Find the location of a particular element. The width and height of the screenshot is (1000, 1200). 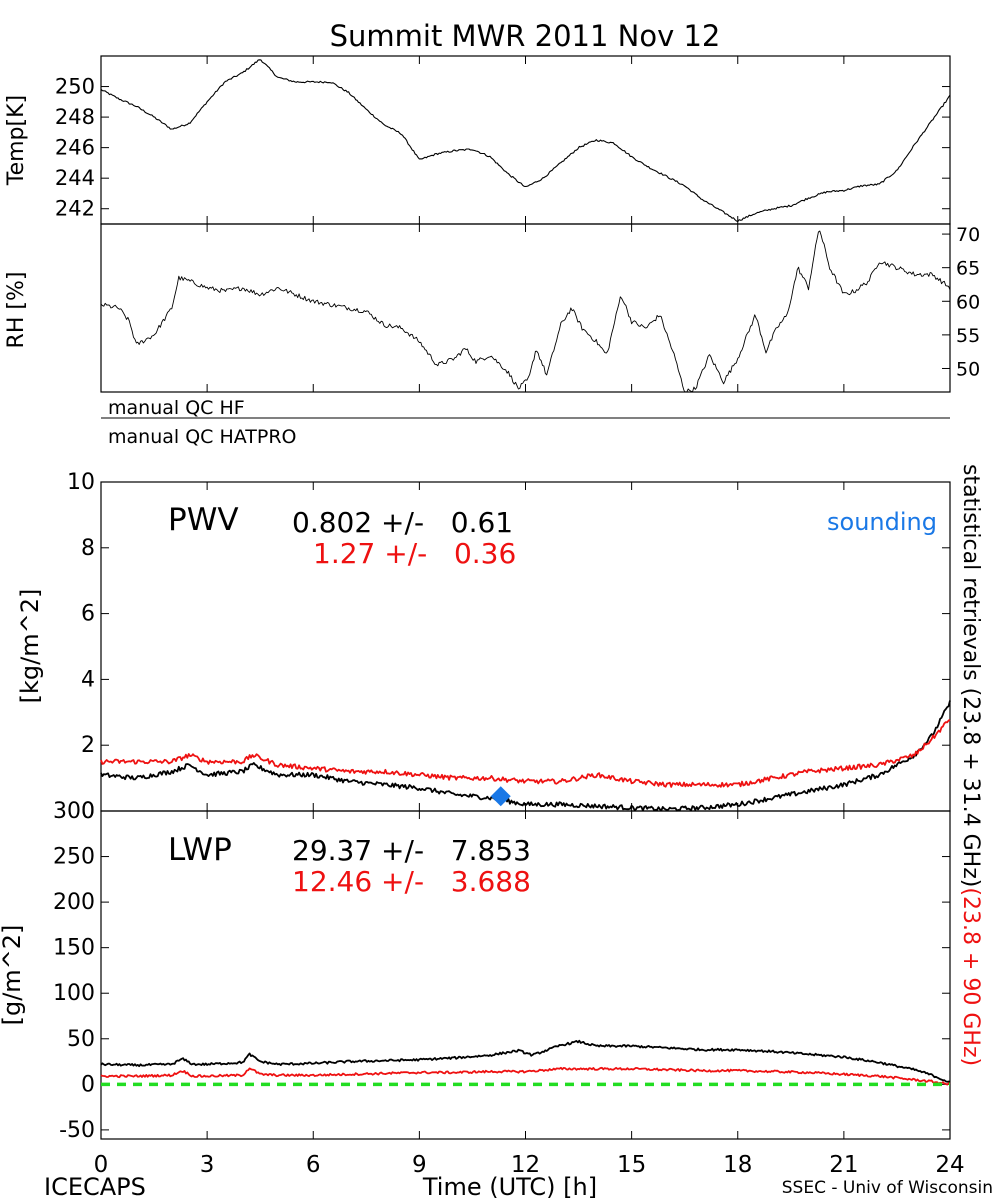

lwp-xtick-label: 12 is located at coordinates (525, 1165).